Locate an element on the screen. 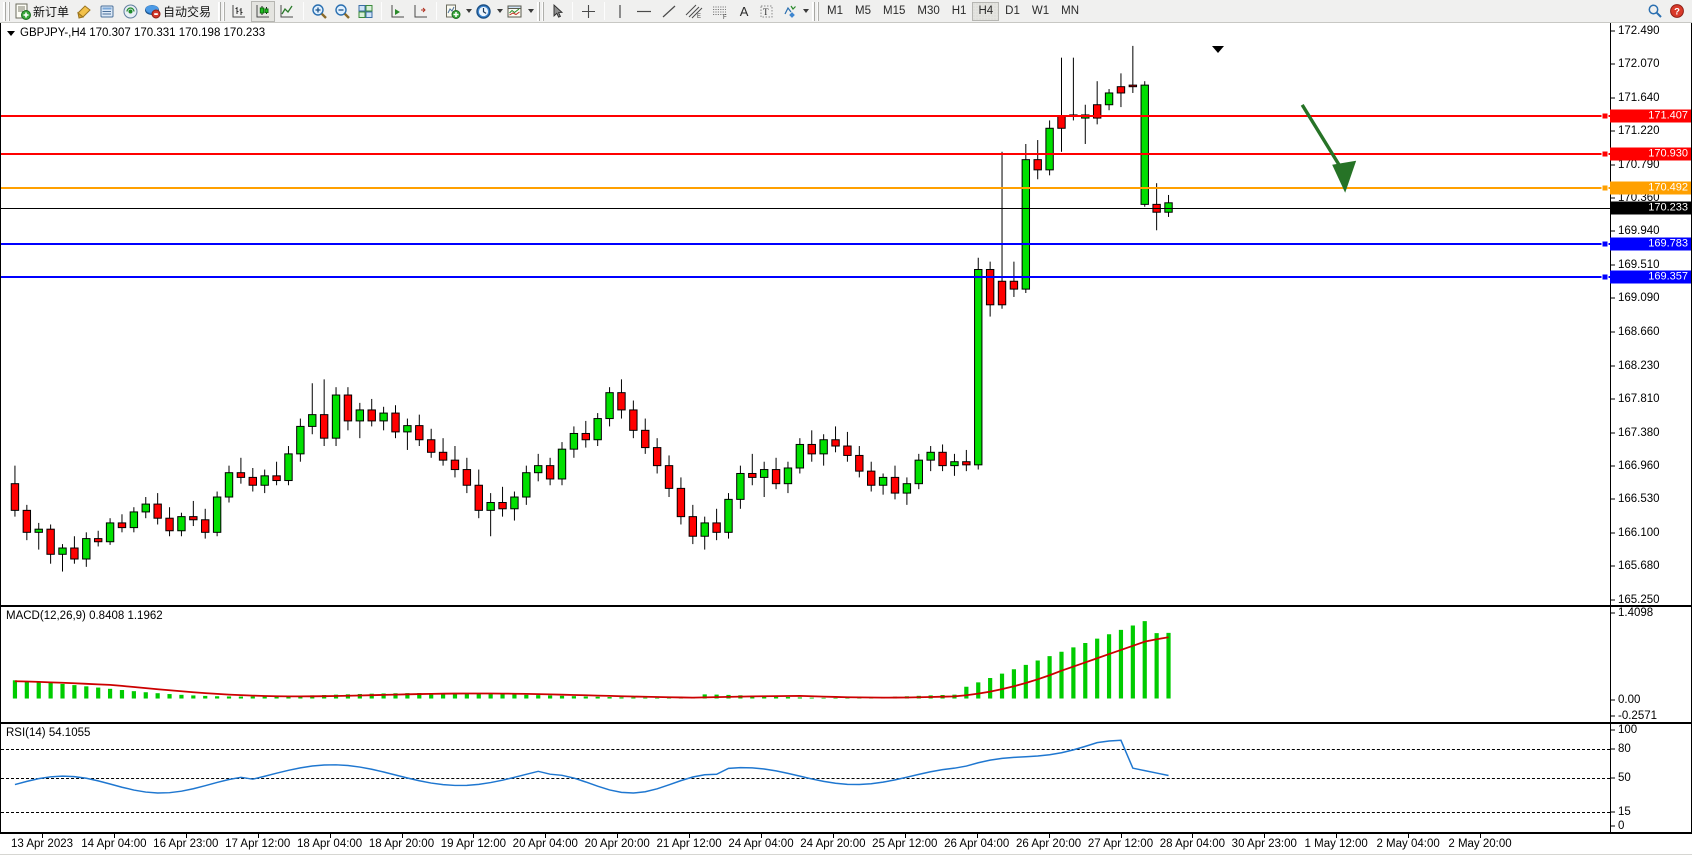  periods-button is located at coordinates (483, 11).